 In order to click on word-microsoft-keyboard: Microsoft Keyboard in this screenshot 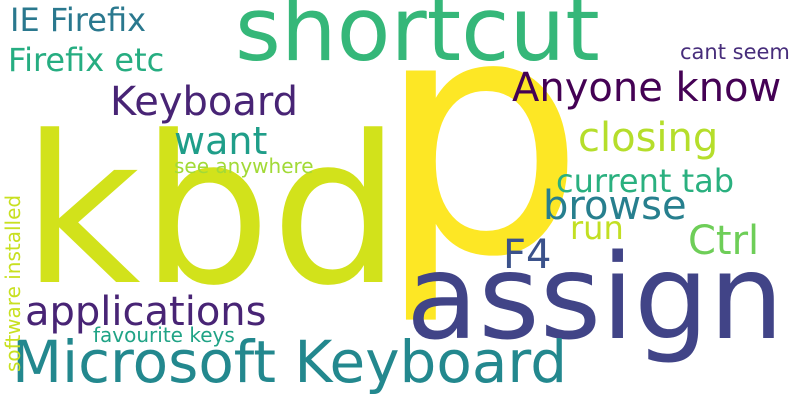, I will do `click(290, 362)`.